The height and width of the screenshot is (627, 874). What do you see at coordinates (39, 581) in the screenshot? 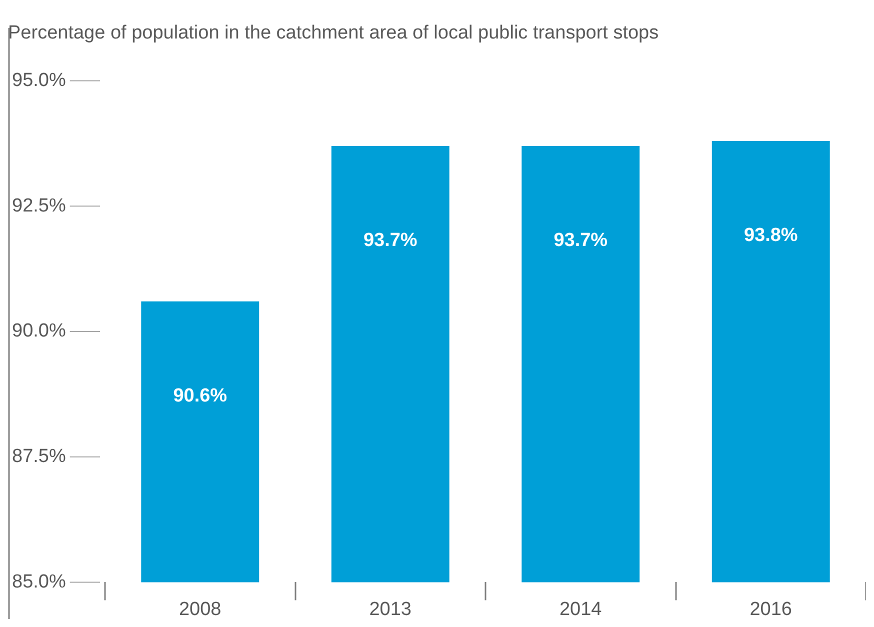
I see `y-tick-label: 85.0%` at bounding box center [39, 581].